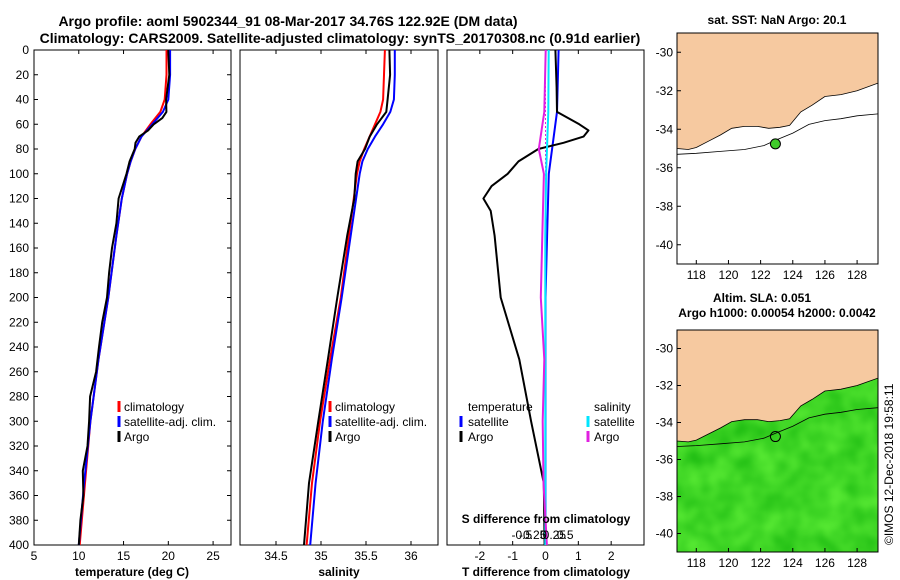 This screenshot has height=580, width=900. Describe the element at coordinates (19, 520) in the screenshot. I see `depth-tick-label: 380` at that location.